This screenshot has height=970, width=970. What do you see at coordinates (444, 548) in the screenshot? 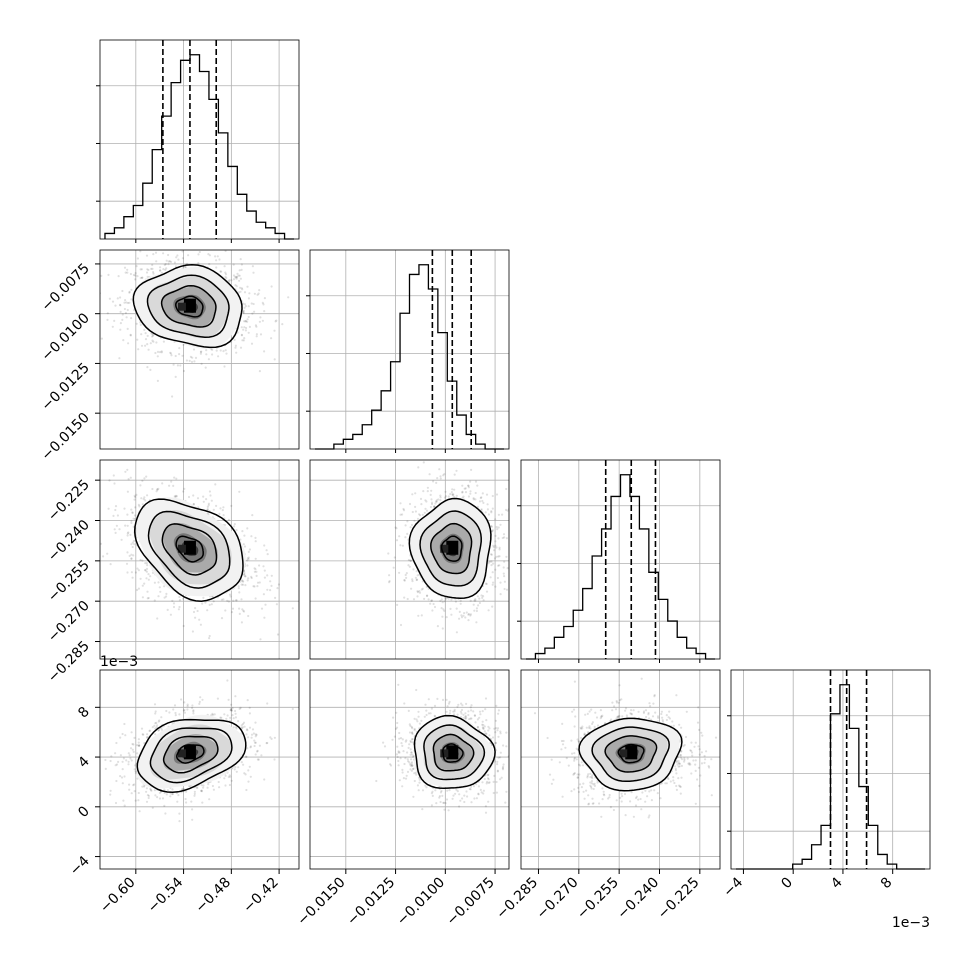
I see `density-peak` at bounding box center [444, 548].